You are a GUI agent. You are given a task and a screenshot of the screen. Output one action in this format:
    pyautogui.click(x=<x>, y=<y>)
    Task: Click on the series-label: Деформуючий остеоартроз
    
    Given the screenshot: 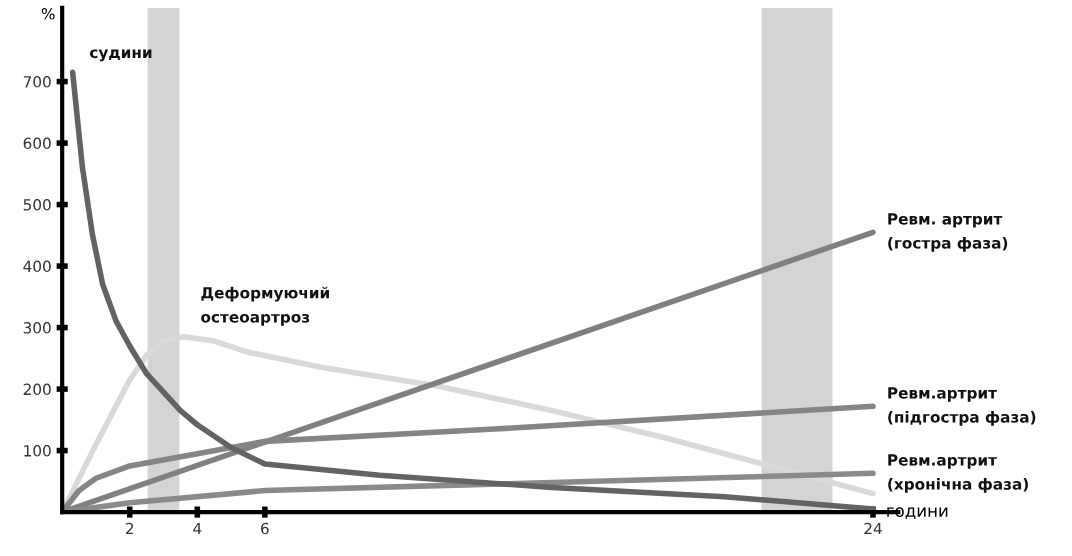 What is the action you would take?
    pyautogui.click(x=265, y=306)
    